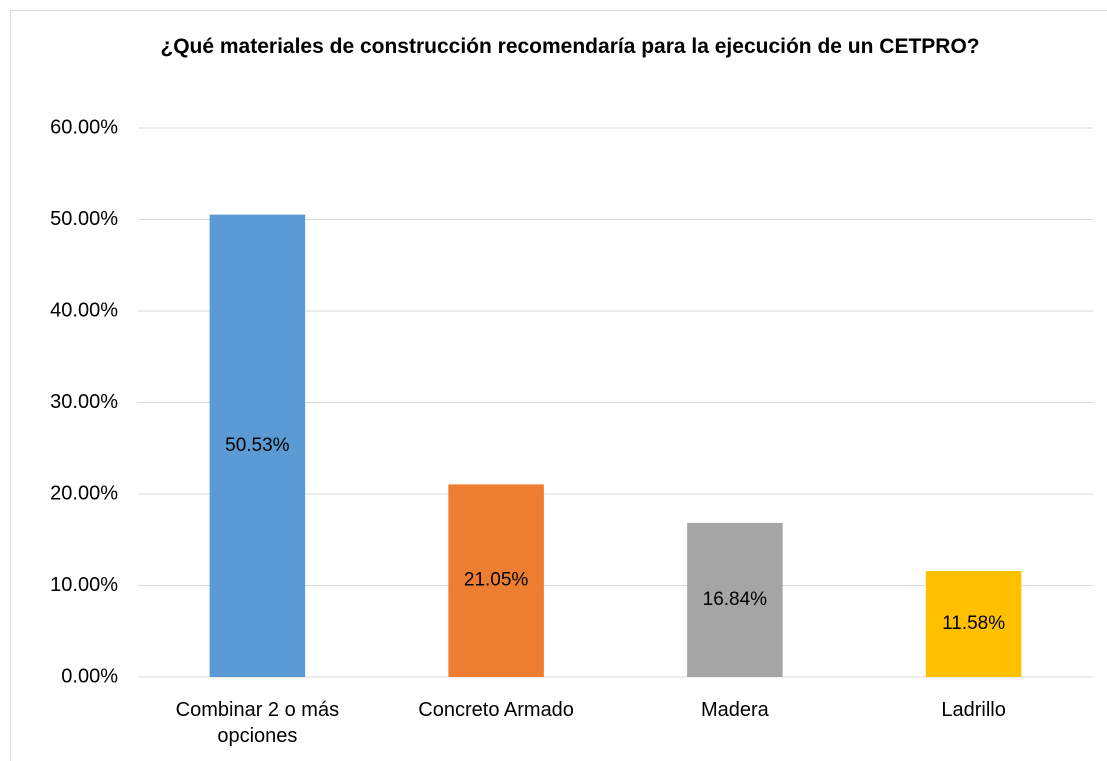 Image resolution: width=1107 pixels, height=761 pixels. I want to click on y-tick-label: 50.00%, so click(84, 219).